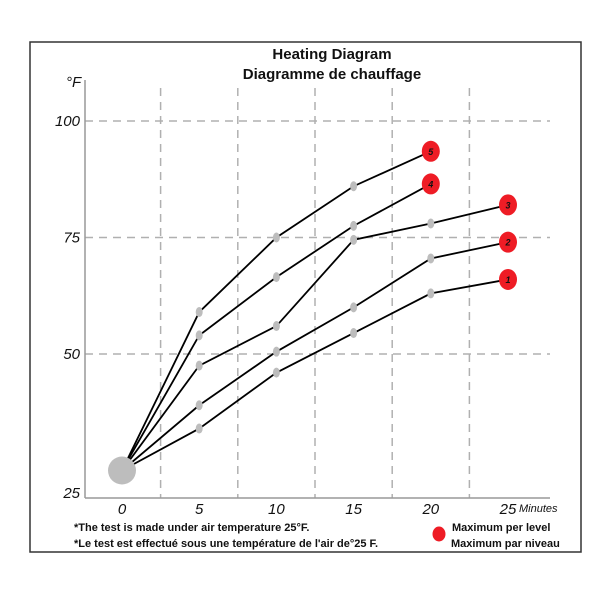 Image resolution: width=600 pixels, height=600 pixels. What do you see at coordinates (508, 509) in the screenshot?
I see `x-tick-label: 25` at bounding box center [508, 509].